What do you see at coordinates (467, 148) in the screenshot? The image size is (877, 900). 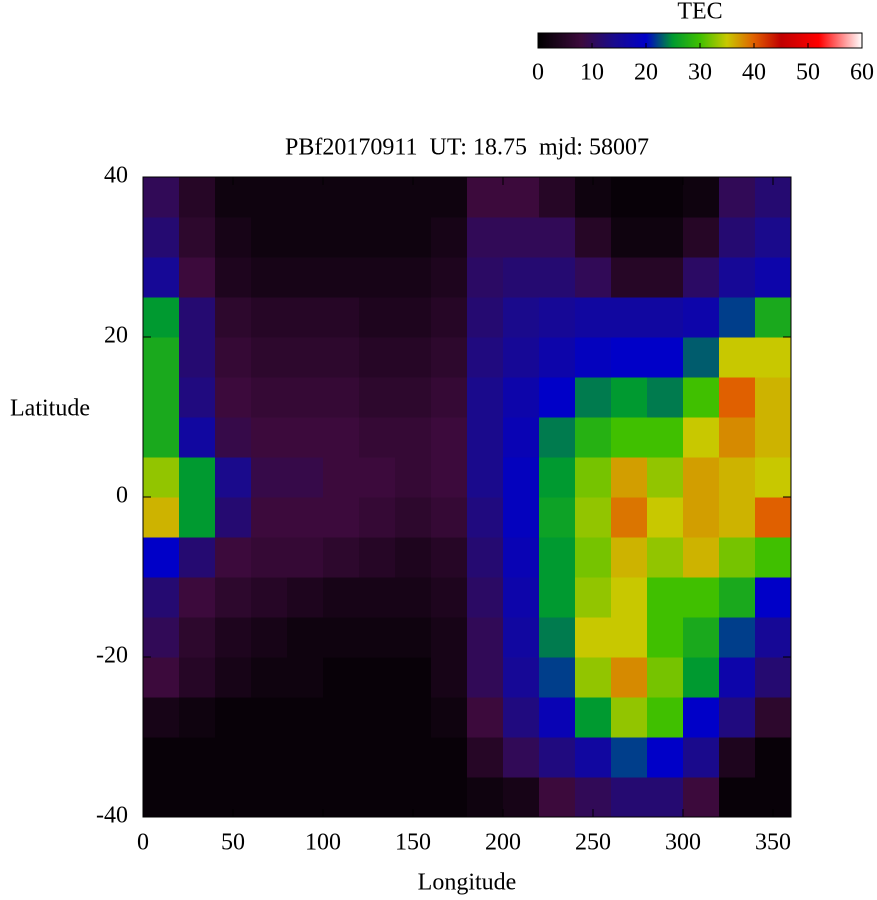 I see `chart-title: PBf20170911 UT: 18.75 mjd: 58007` at bounding box center [467, 148].